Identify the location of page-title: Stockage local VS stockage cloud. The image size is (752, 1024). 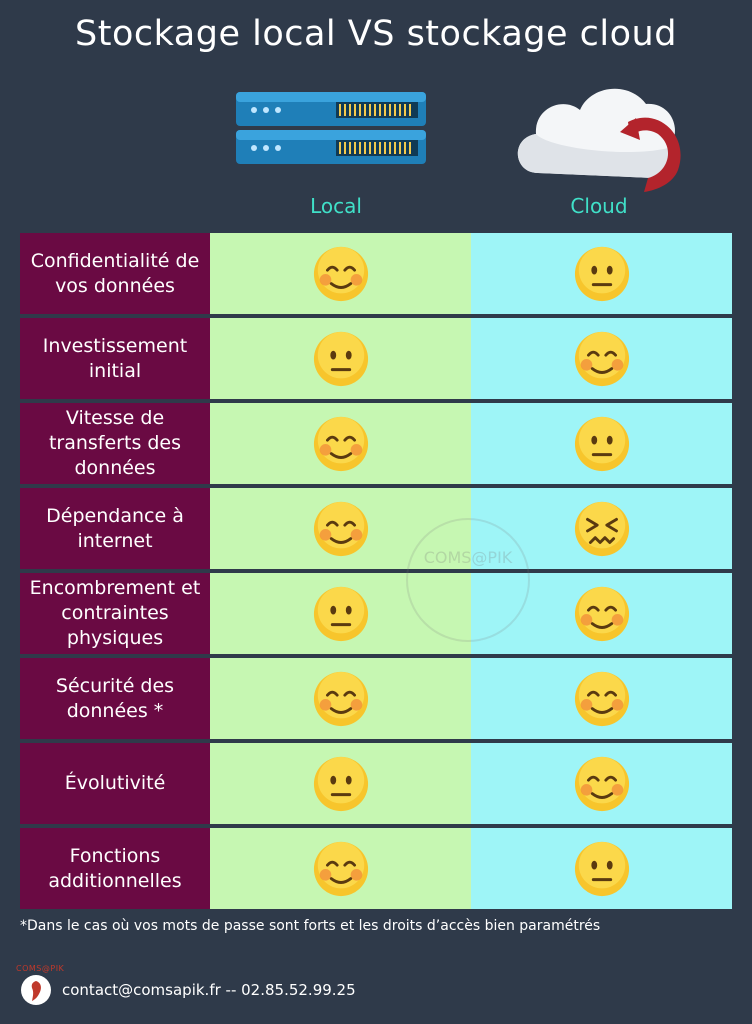
(376, 34).